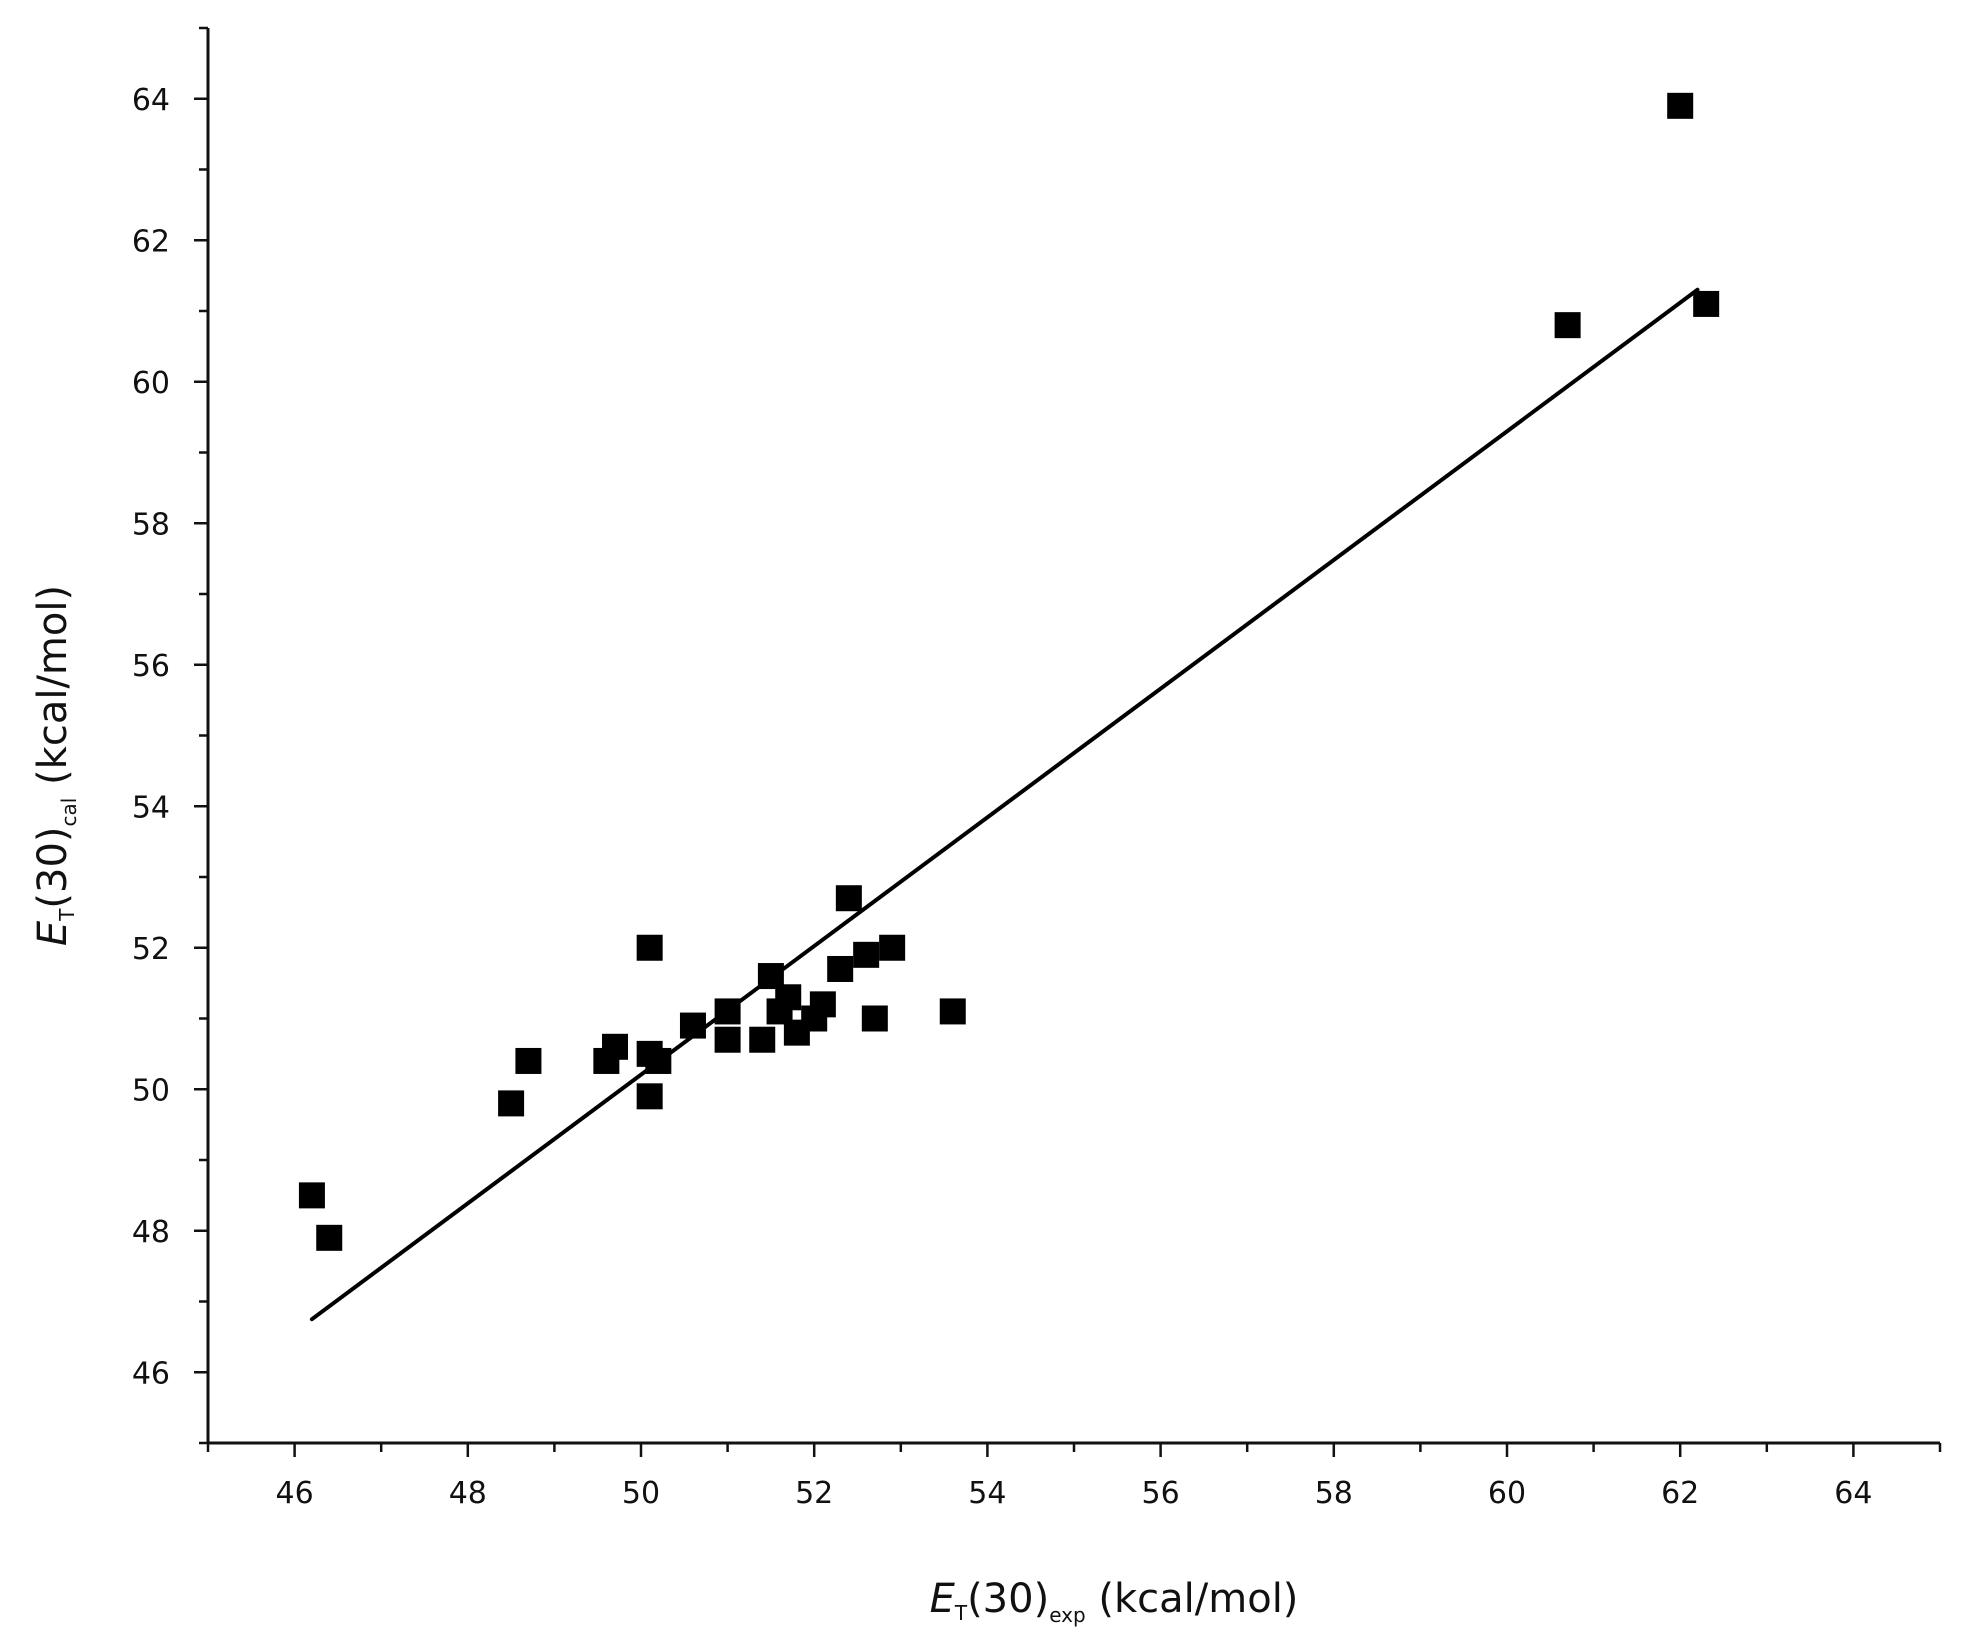 The height and width of the screenshot is (1641, 1961). I want to click on y-axis-ticks: 46 48 50 52 54 56 58 60 62 64, so click(170, 735).